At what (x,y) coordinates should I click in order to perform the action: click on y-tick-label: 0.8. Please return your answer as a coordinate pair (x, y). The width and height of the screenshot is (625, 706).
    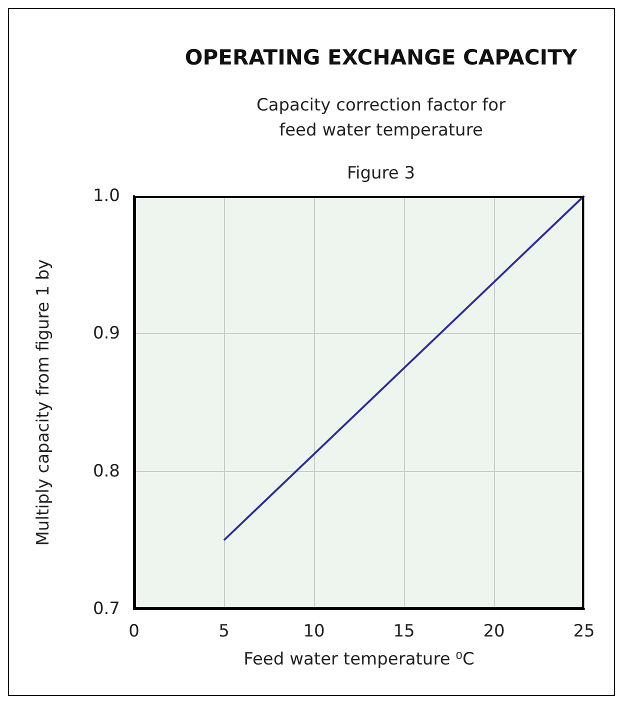
    Looking at the image, I should click on (106, 471).